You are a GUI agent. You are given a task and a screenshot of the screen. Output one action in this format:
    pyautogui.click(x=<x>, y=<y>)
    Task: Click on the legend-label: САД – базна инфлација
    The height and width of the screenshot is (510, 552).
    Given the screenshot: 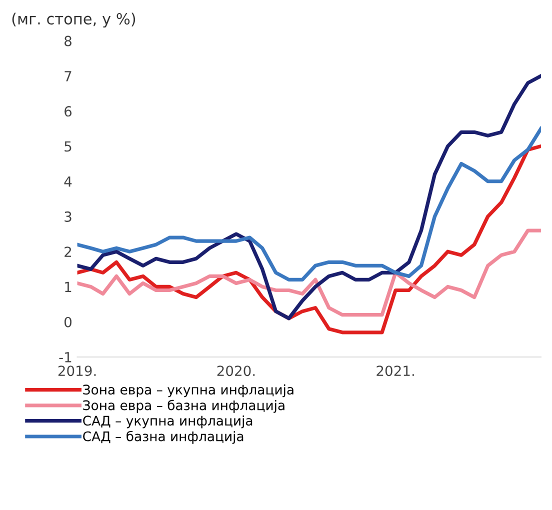 What is the action you would take?
    pyautogui.click(x=163, y=437)
    